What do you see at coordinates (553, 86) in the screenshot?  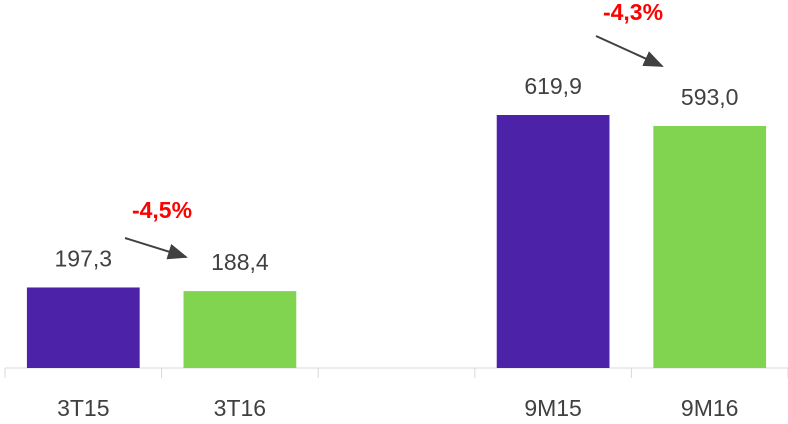 I see `value-label: 619,9` at bounding box center [553, 86].